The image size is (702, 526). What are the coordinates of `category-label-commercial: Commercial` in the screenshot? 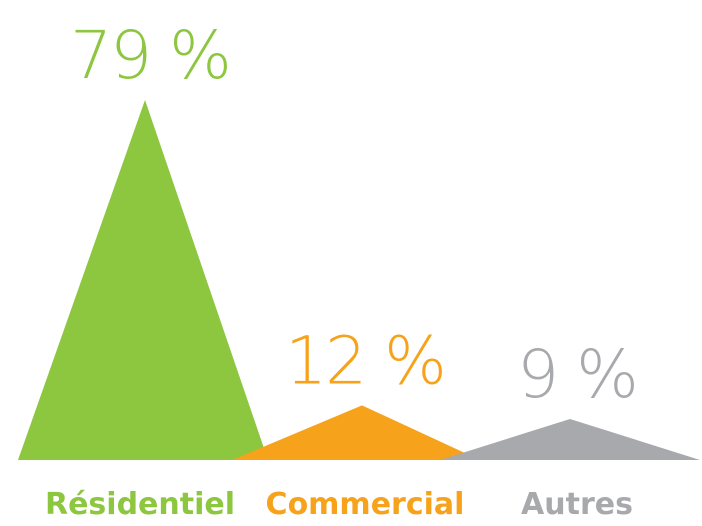 It's located at (365, 504).